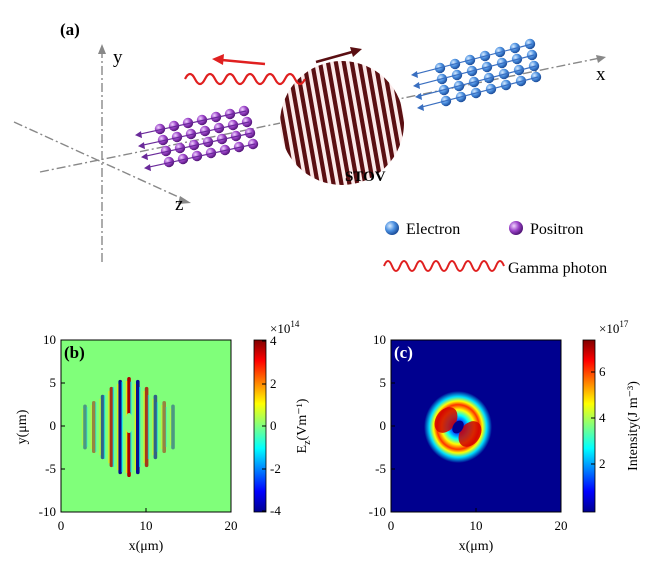  I want to click on y-tick-label: 5, so click(383, 382).